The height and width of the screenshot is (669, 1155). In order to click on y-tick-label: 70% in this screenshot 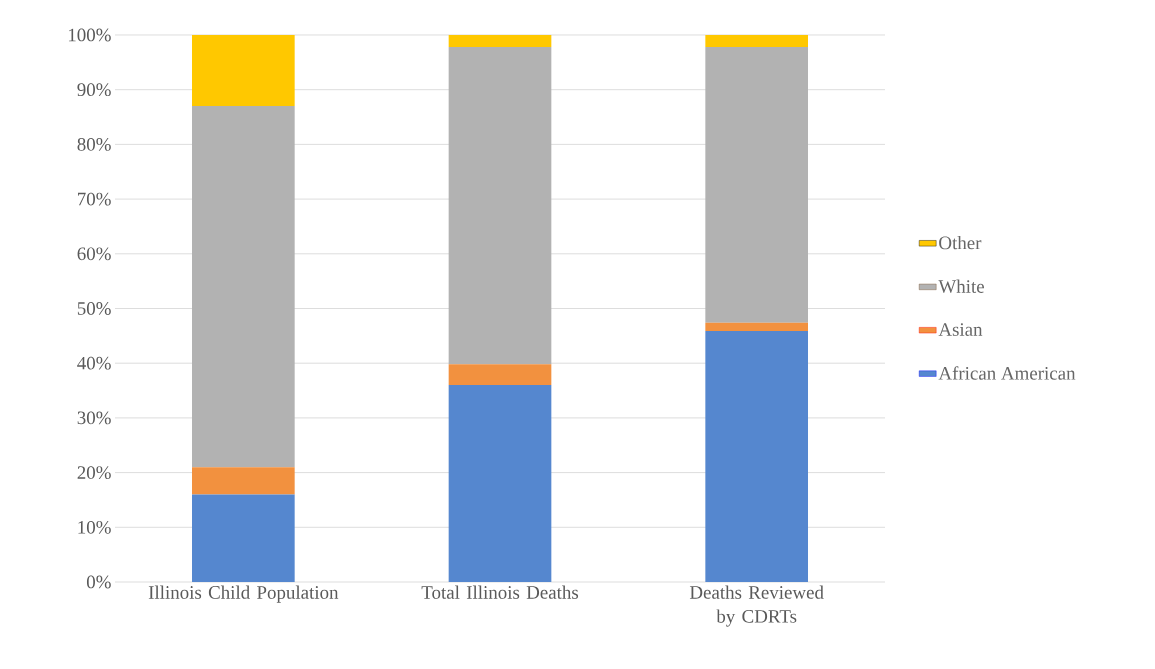, I will do `click(94, 199)`.